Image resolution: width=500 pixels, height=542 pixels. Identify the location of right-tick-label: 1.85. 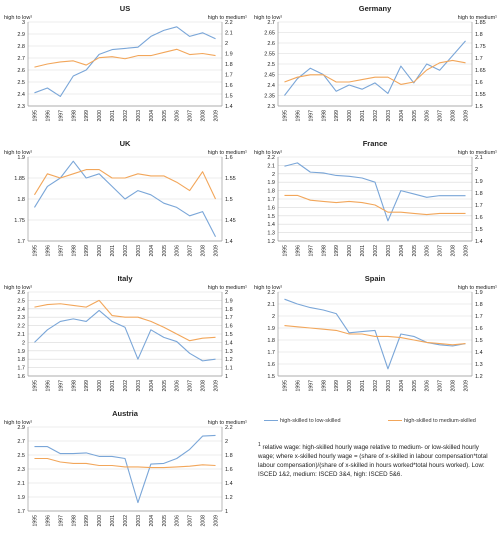
(480, 23).